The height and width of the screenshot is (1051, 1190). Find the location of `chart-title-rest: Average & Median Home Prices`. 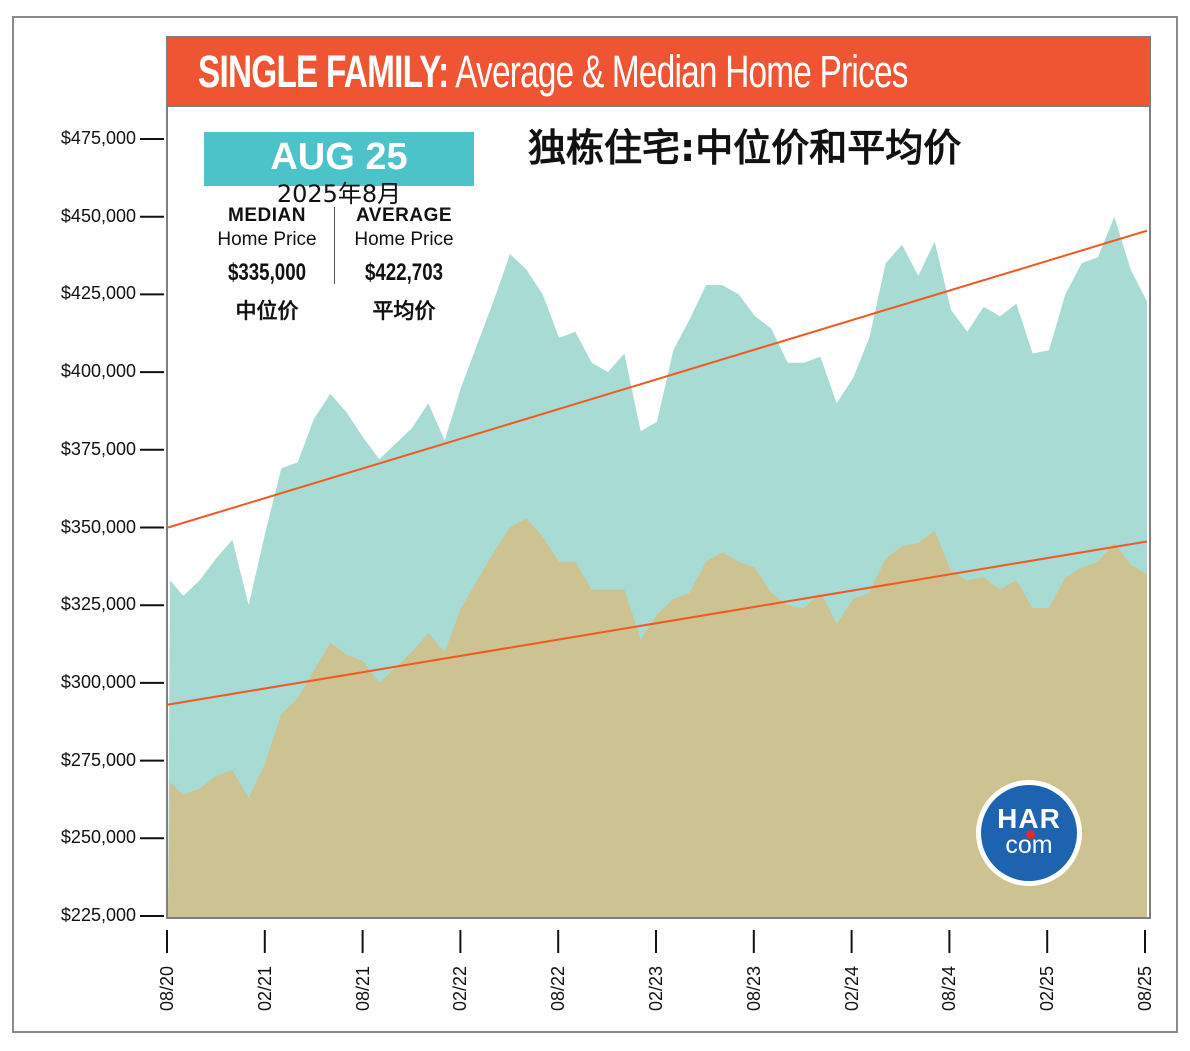

chart-title-rest: Average & Median Home Prices is located at coordinates (678, 71).